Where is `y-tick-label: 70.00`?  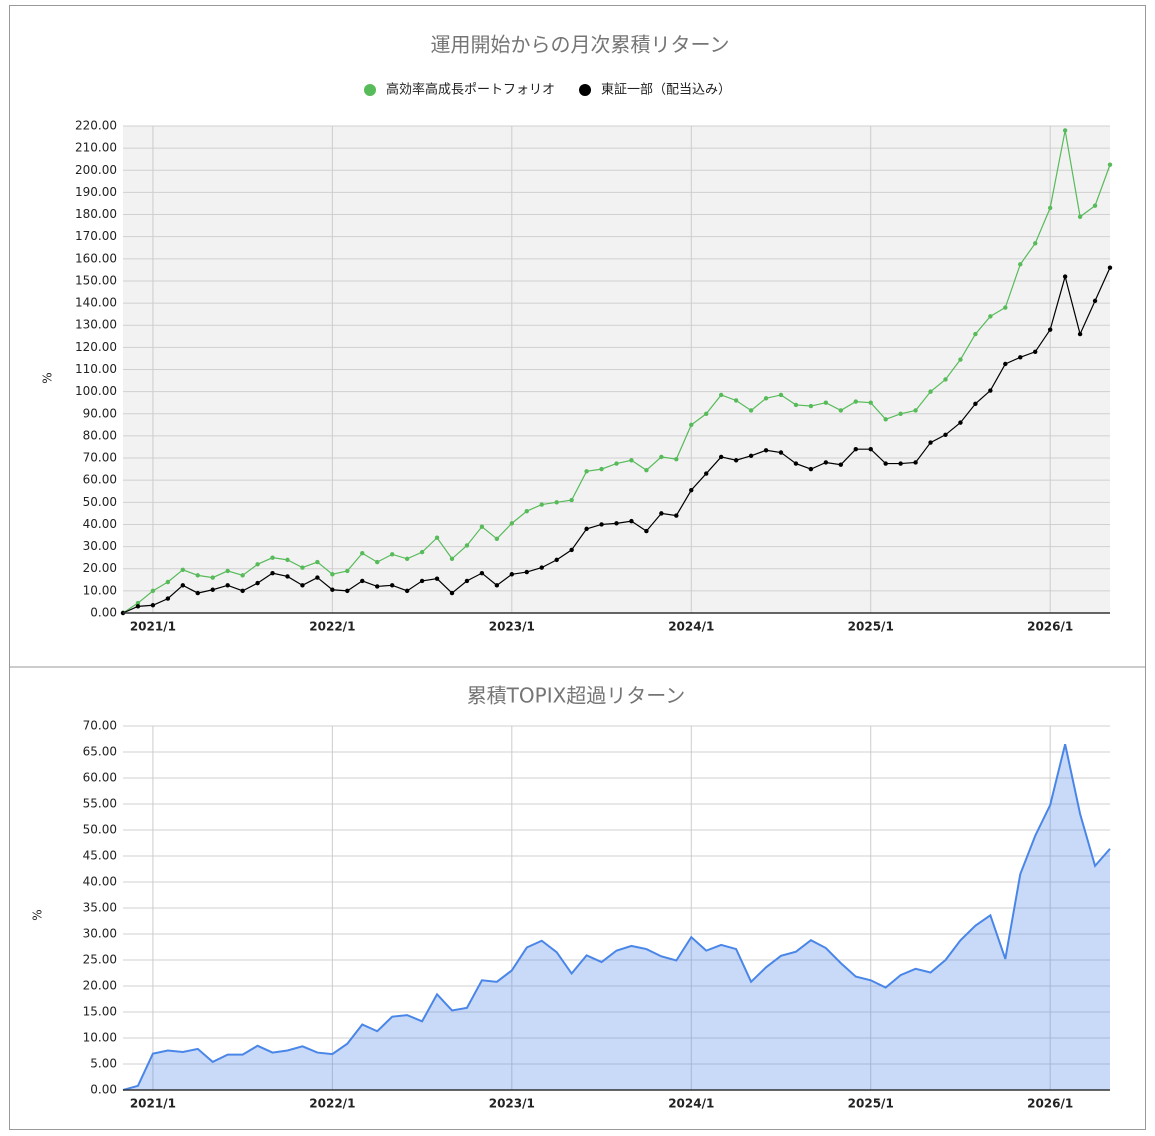
y-tick-label: 70.00 is located at coordinates (100, 458).